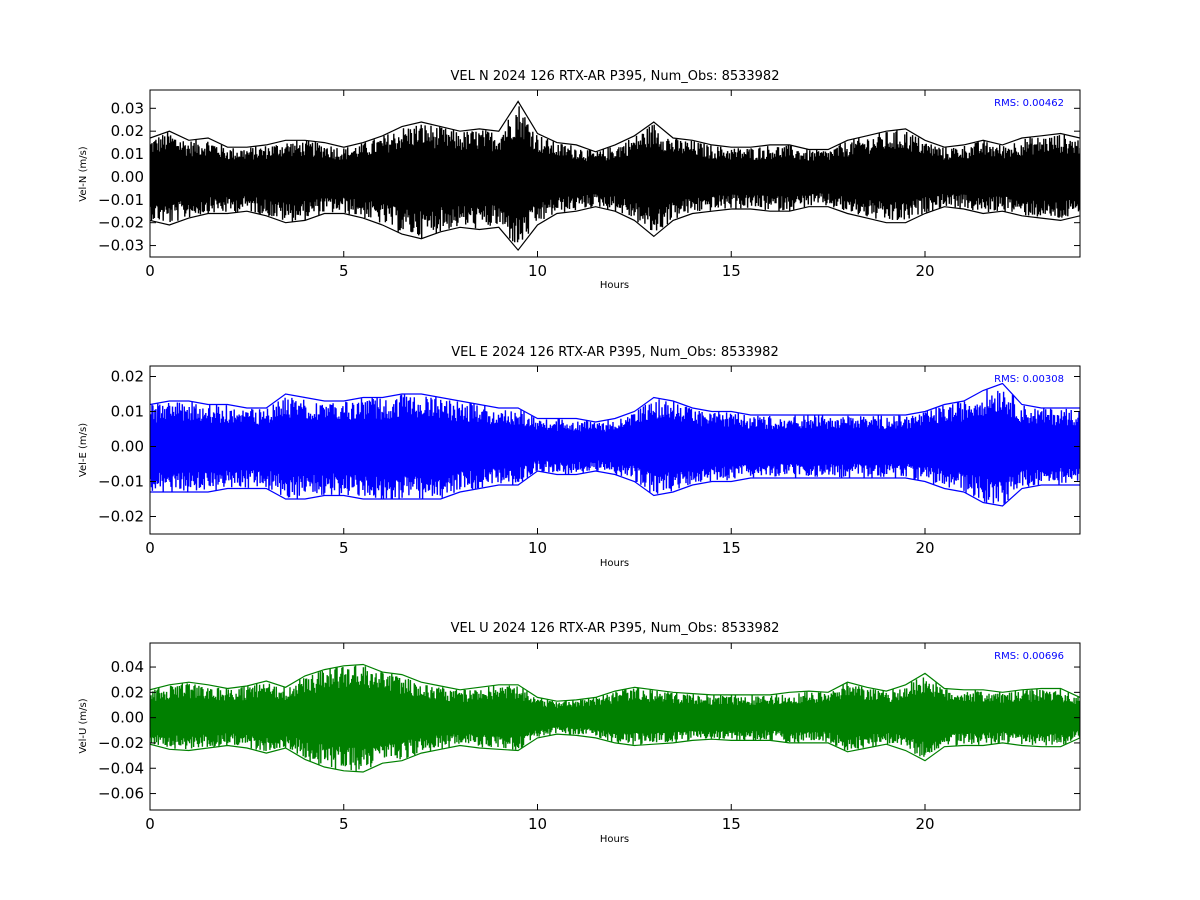  I want to click on rms-annotation-u: RMS: 0.00696, so click(1029, 656).